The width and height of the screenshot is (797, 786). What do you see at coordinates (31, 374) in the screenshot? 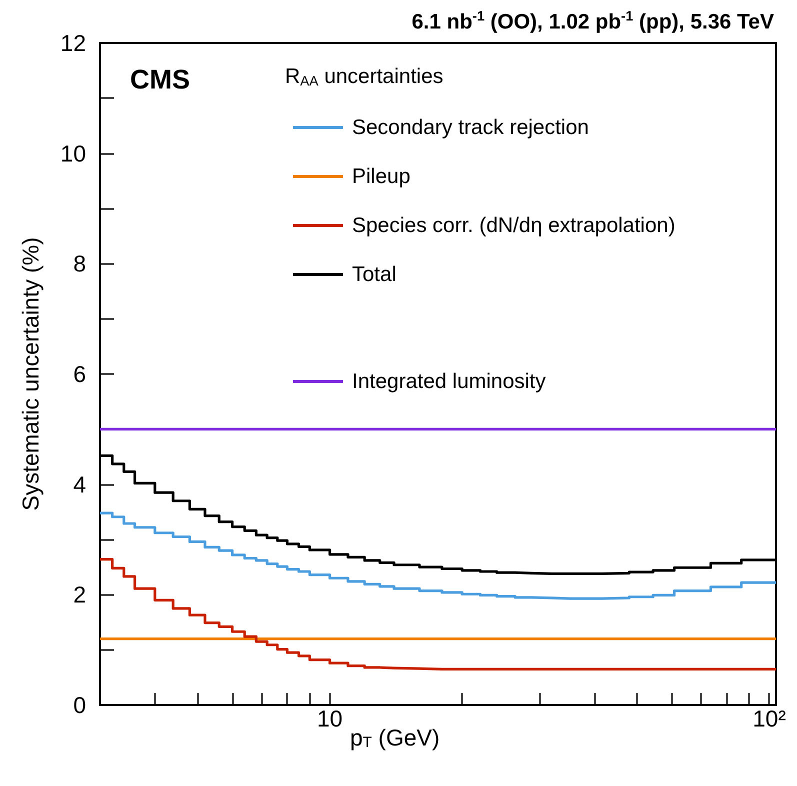
I see `y-axis-title: Systematic uncertainty (%)` at bounding box center [31, 374].